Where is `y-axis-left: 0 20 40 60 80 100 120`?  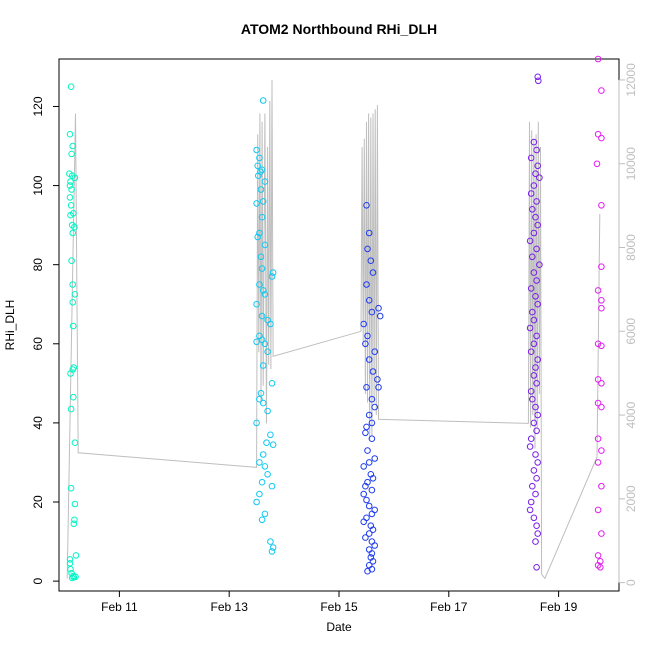 y-axis-left: 0 20 40 60 80 100 120 is located at coordinates (45, 340).